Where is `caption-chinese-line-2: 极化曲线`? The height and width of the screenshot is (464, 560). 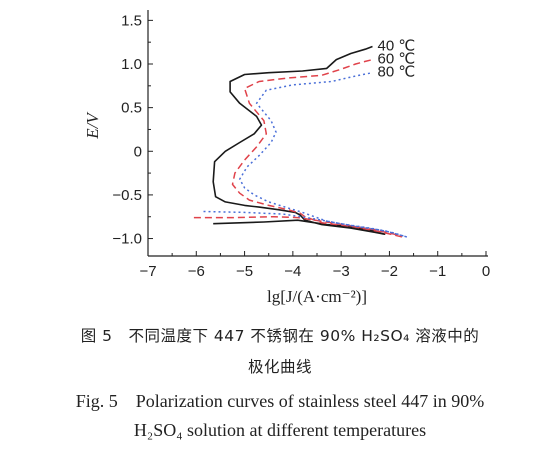 caption-chinese-line-2: 极化曲线 is located at coordinates (279, 367).